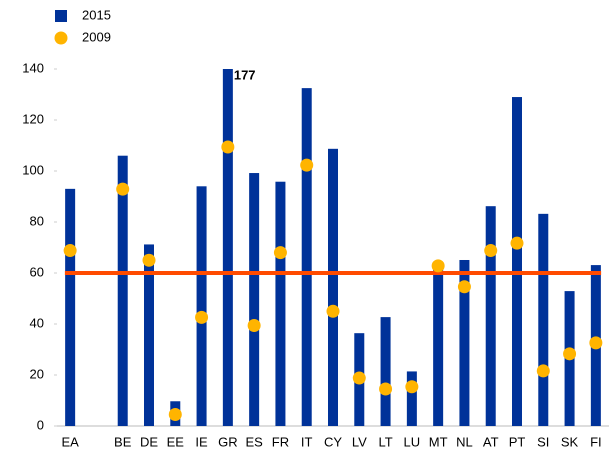  I want to click on y-tick-label: 0, so click(40, 424).